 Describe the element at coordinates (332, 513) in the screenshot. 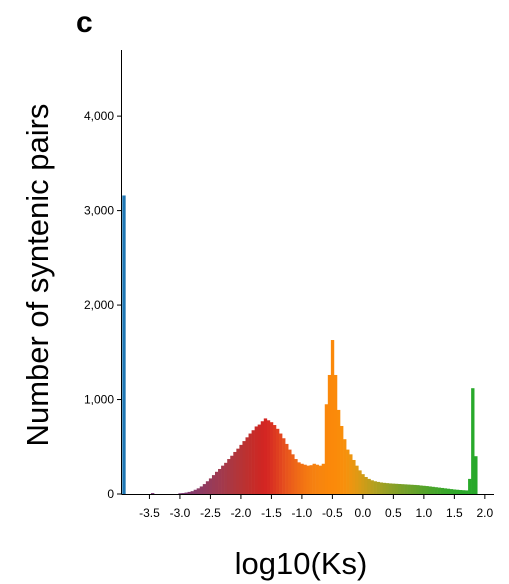

I see `x-tick-label: -0.5` at that location.